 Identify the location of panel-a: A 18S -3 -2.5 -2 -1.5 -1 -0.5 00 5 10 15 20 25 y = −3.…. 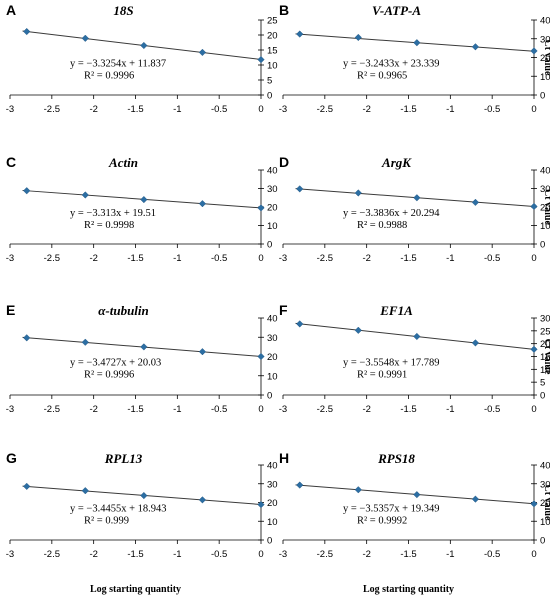
(142, 58).